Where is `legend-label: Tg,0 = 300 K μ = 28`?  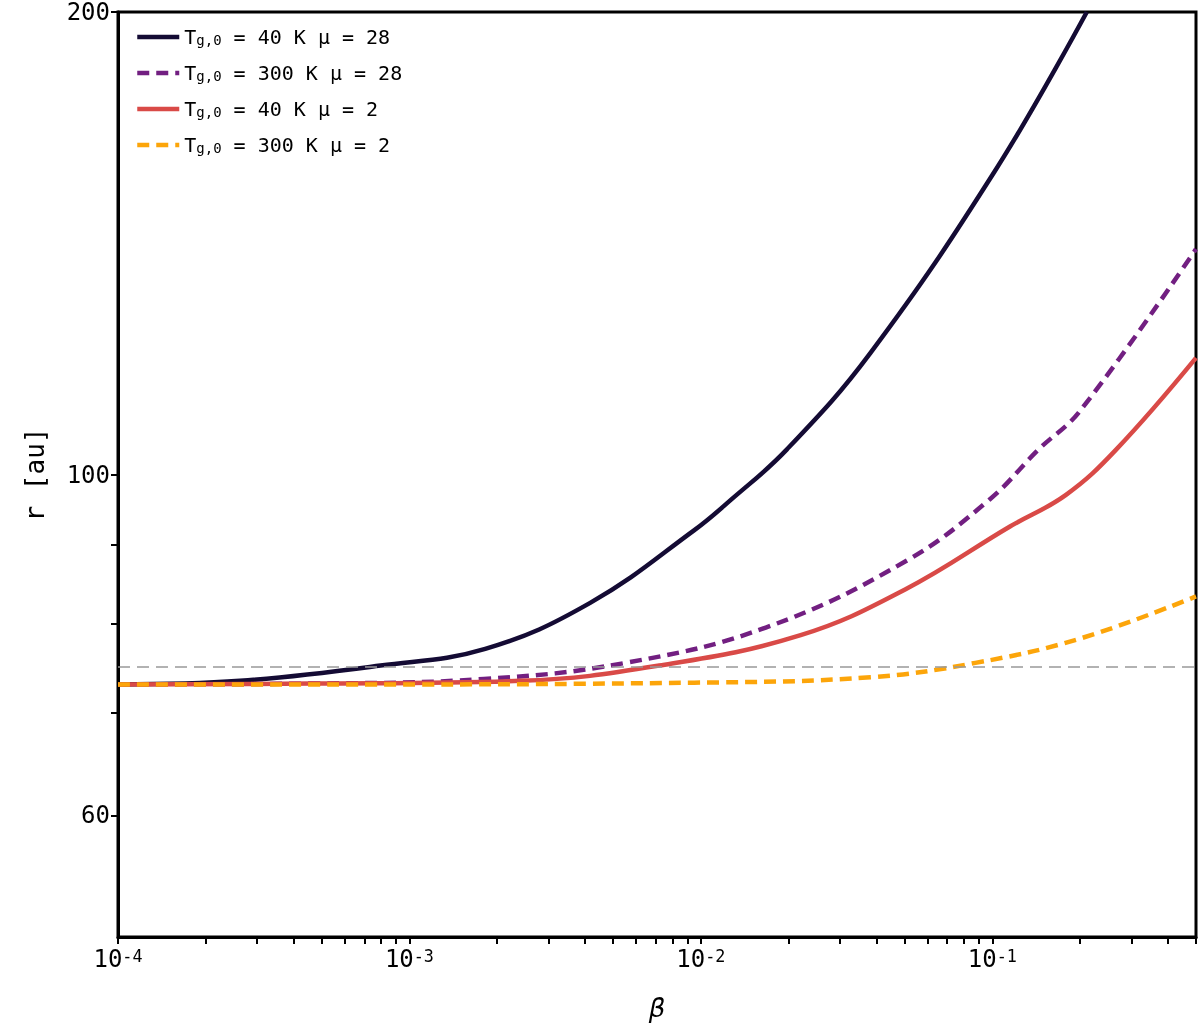
legend-label: Tg,0 = 300 K μ = 28 is located at coordinates (293, 73).